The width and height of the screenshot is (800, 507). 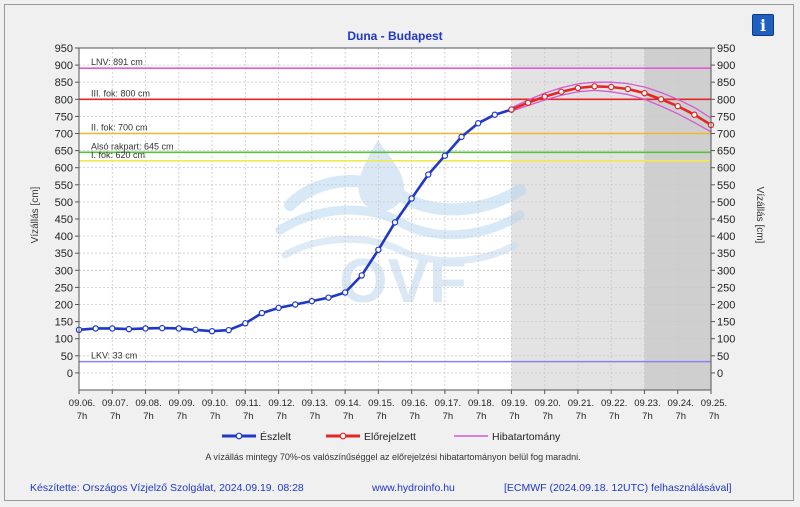 I want to click on y-tick-label-right: 400, so click(x=726, y=237).